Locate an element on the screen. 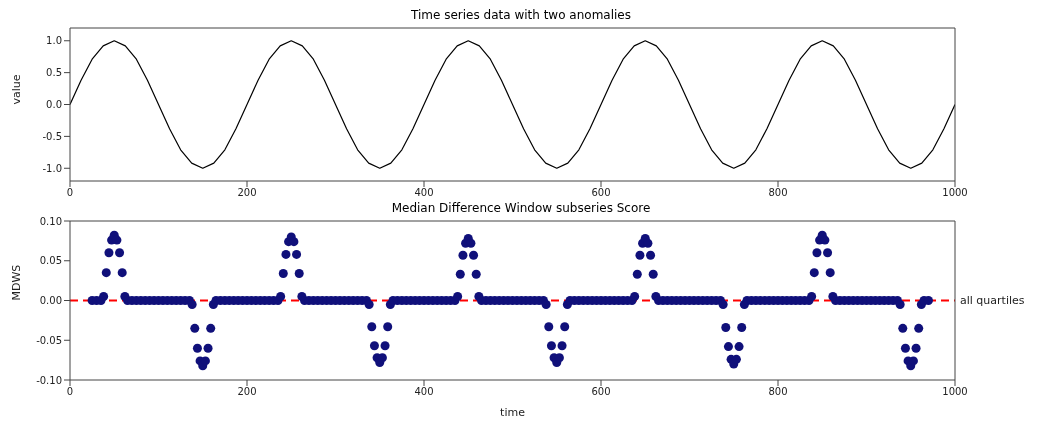  y-tick-label: 1.0 is located at coordinates (54, 41).